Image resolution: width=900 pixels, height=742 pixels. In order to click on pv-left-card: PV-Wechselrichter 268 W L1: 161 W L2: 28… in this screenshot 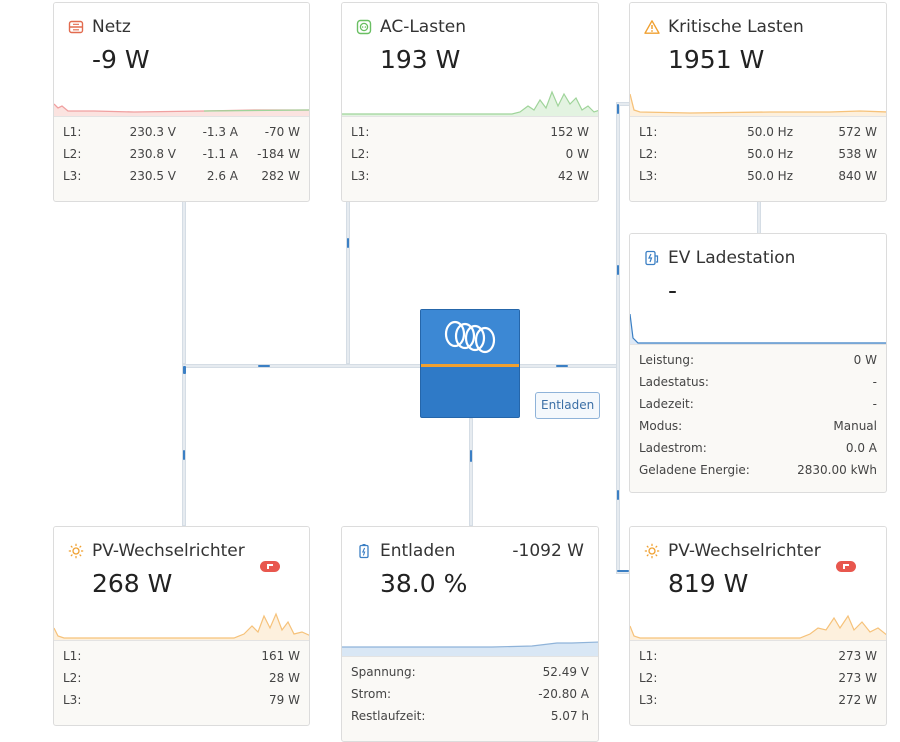, I will do `click(181, 626)`.